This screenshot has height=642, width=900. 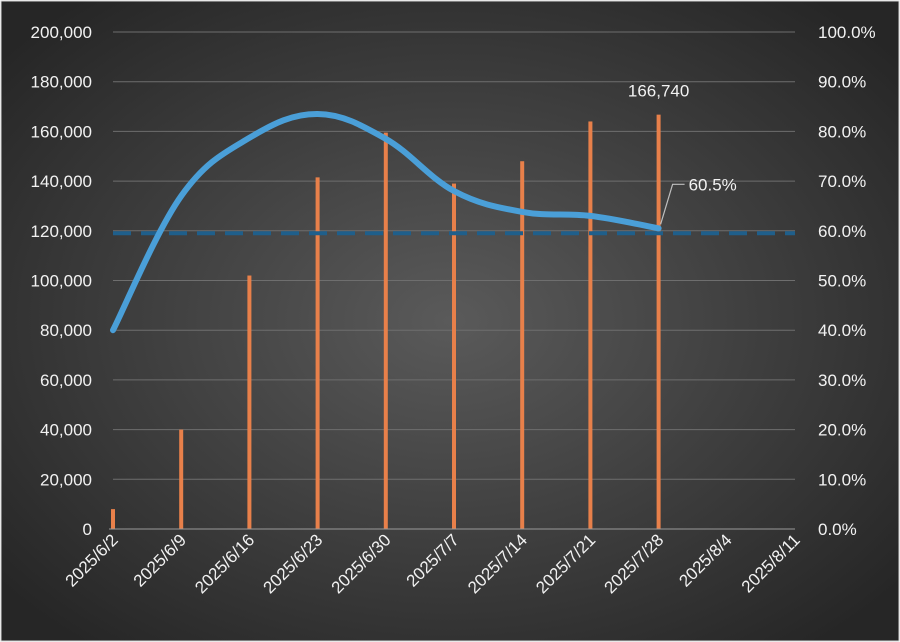 I want to click on y2-tick-label: 40.0%, so click(x=842, y=330).